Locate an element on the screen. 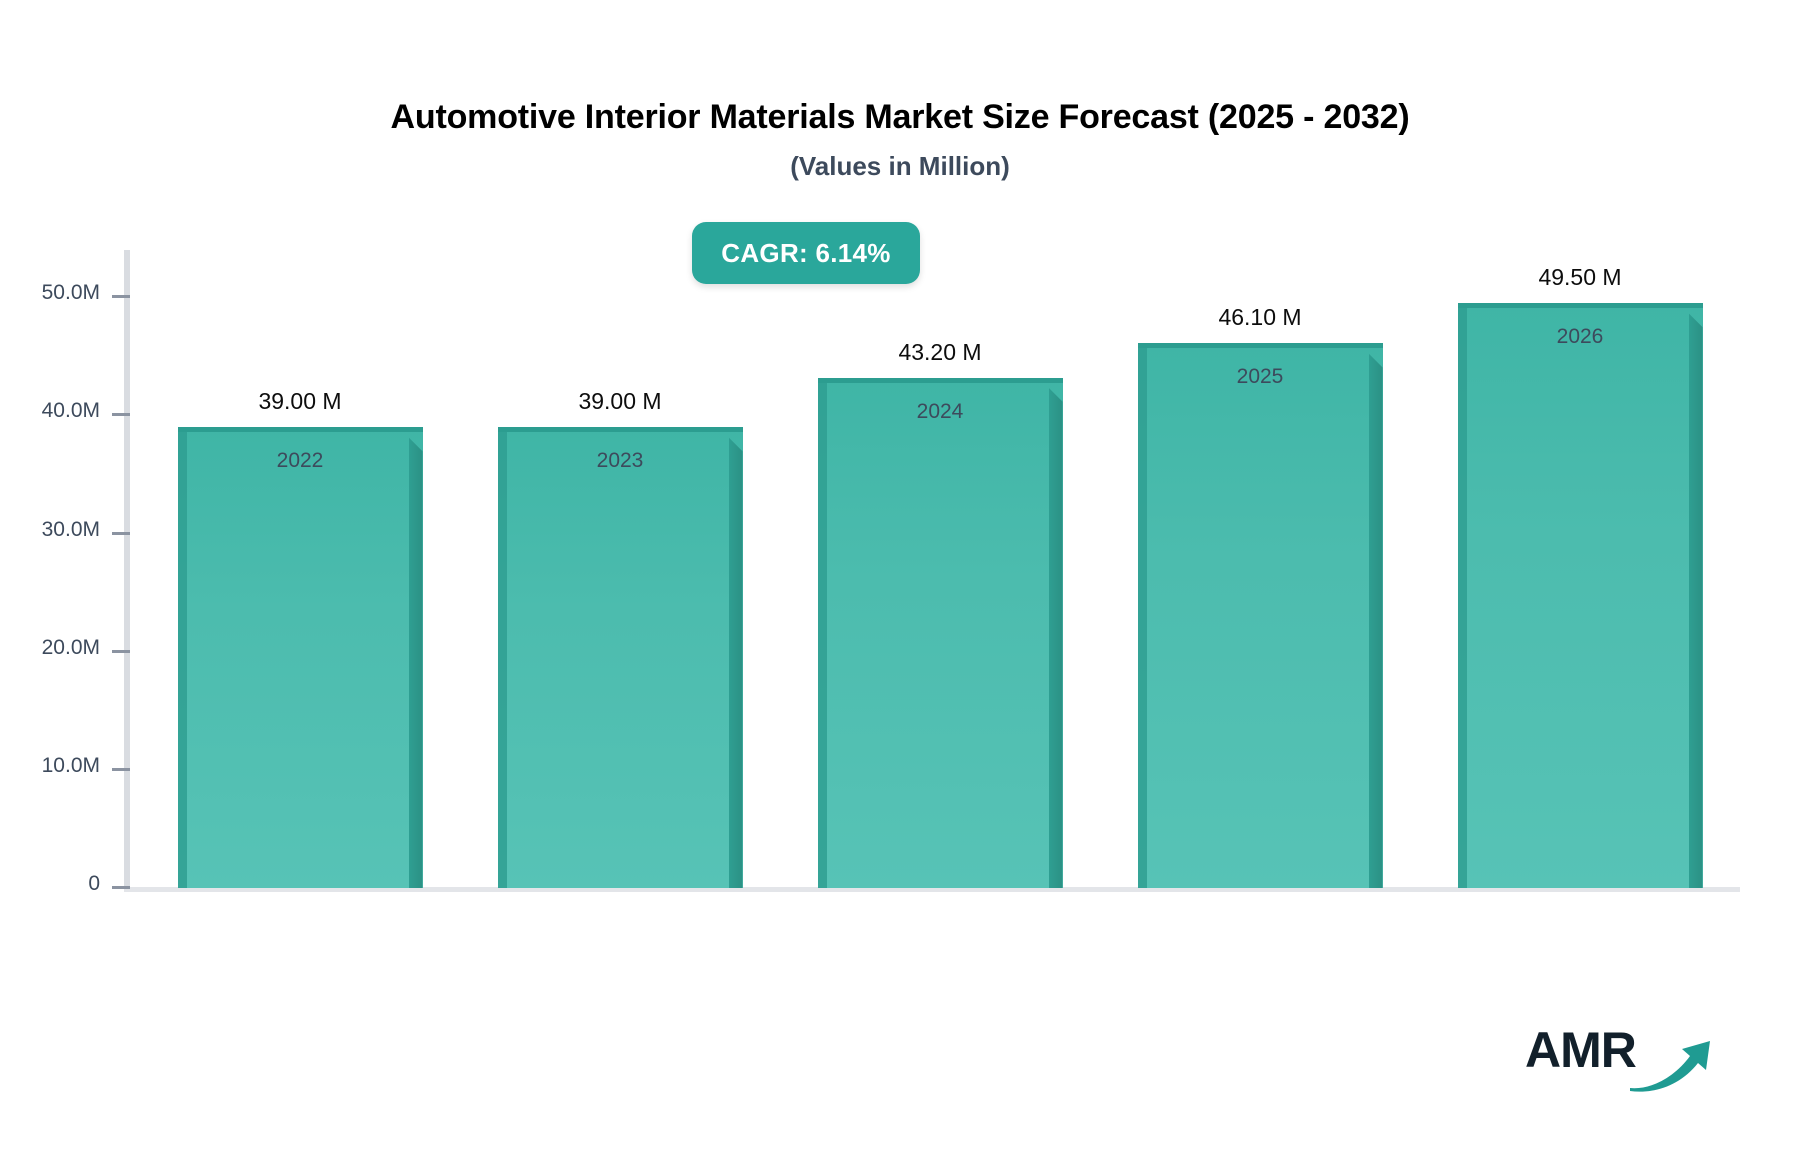 Image resolution: width=1800 pixels, height=1156 pixels. cagr-badge: CAGR: 6.14% is located at coordinates (806, 253).